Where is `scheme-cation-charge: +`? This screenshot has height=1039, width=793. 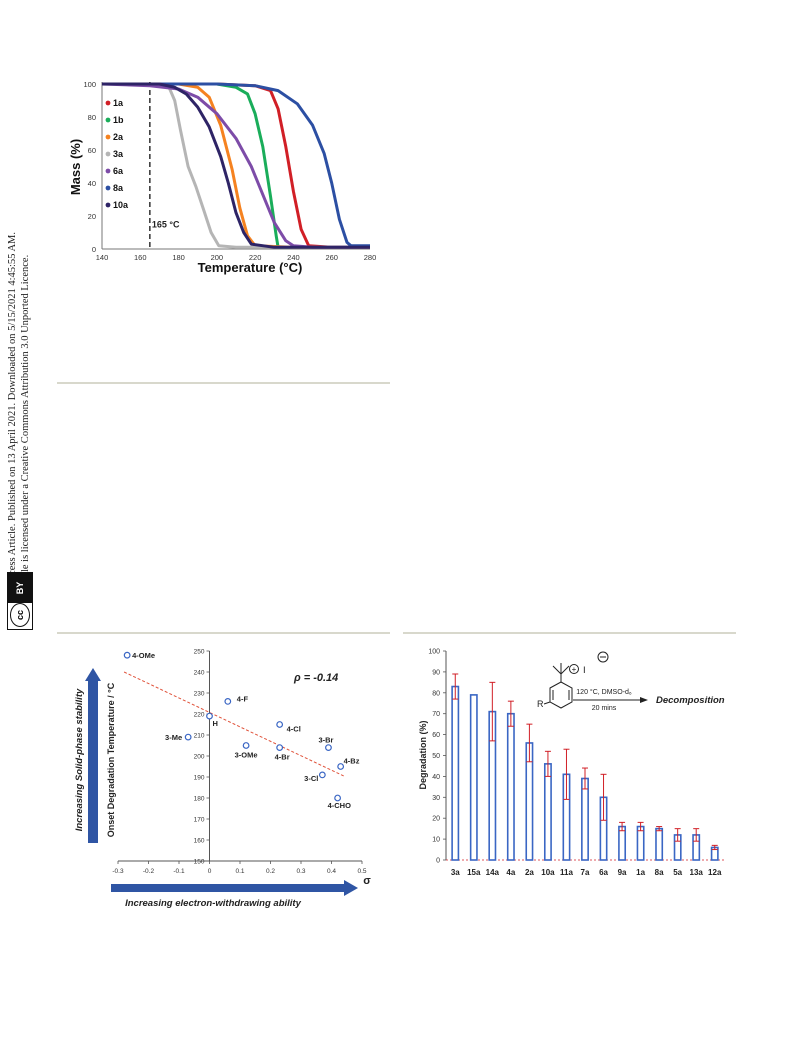 scheme-cation-charge: + is located at coordinates (574, 669).